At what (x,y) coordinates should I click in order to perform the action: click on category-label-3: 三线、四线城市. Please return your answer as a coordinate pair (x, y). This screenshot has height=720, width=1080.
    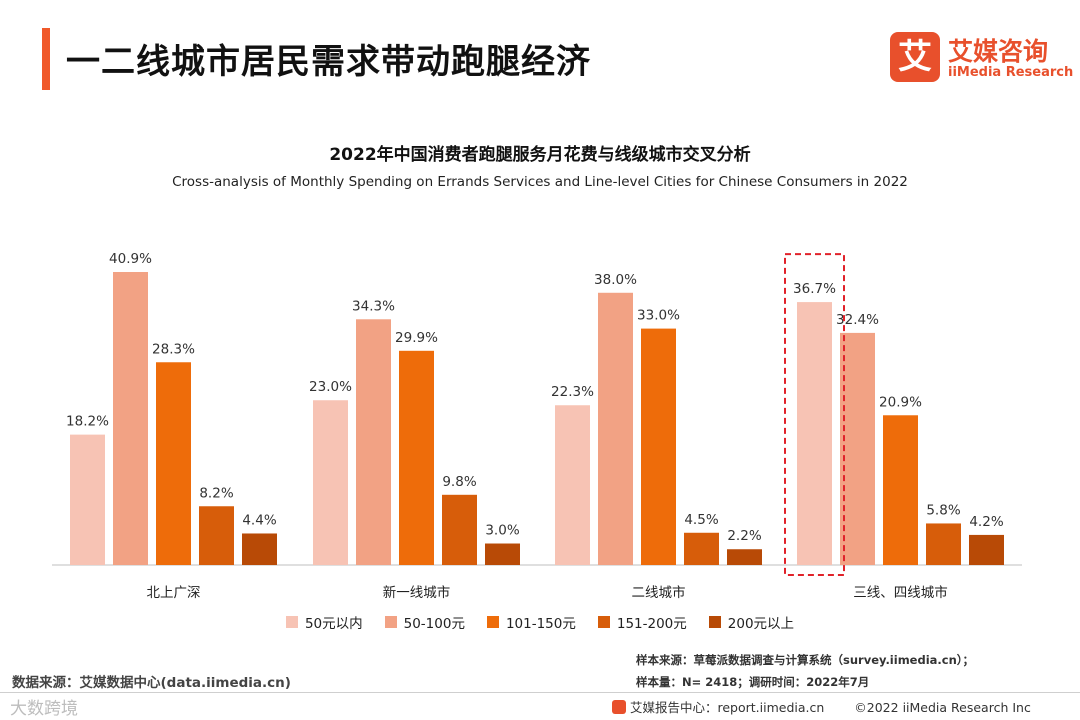
    Looking at the image, I should click on (900, 592).